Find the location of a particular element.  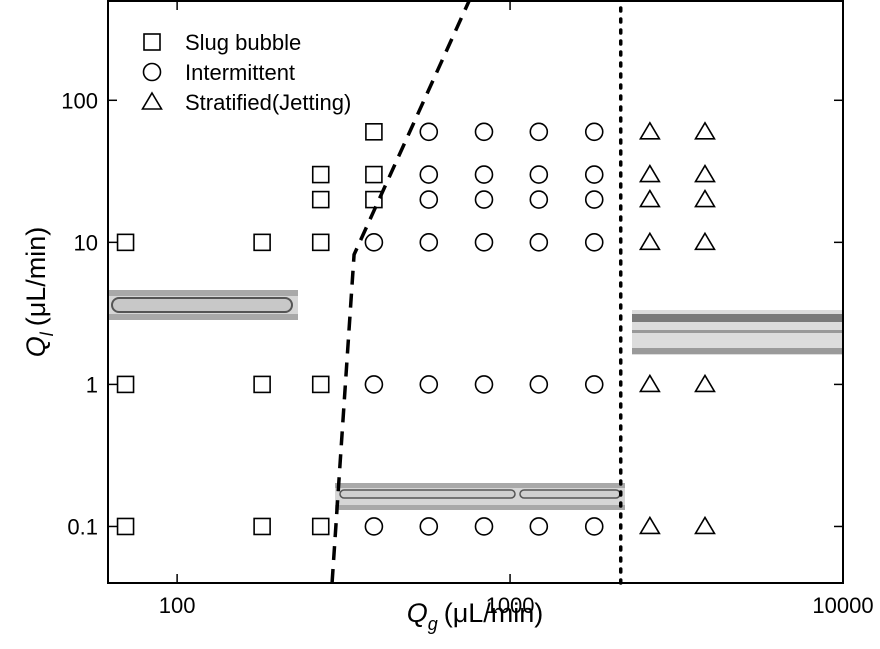

legend-label: Stratified(Jetting) is located at coordinates (268, 102).